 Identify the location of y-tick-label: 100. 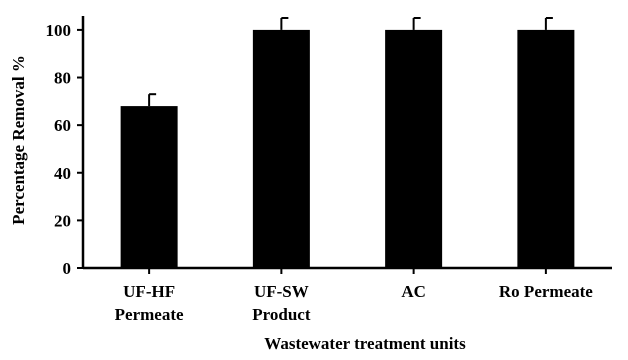
(59, 30).